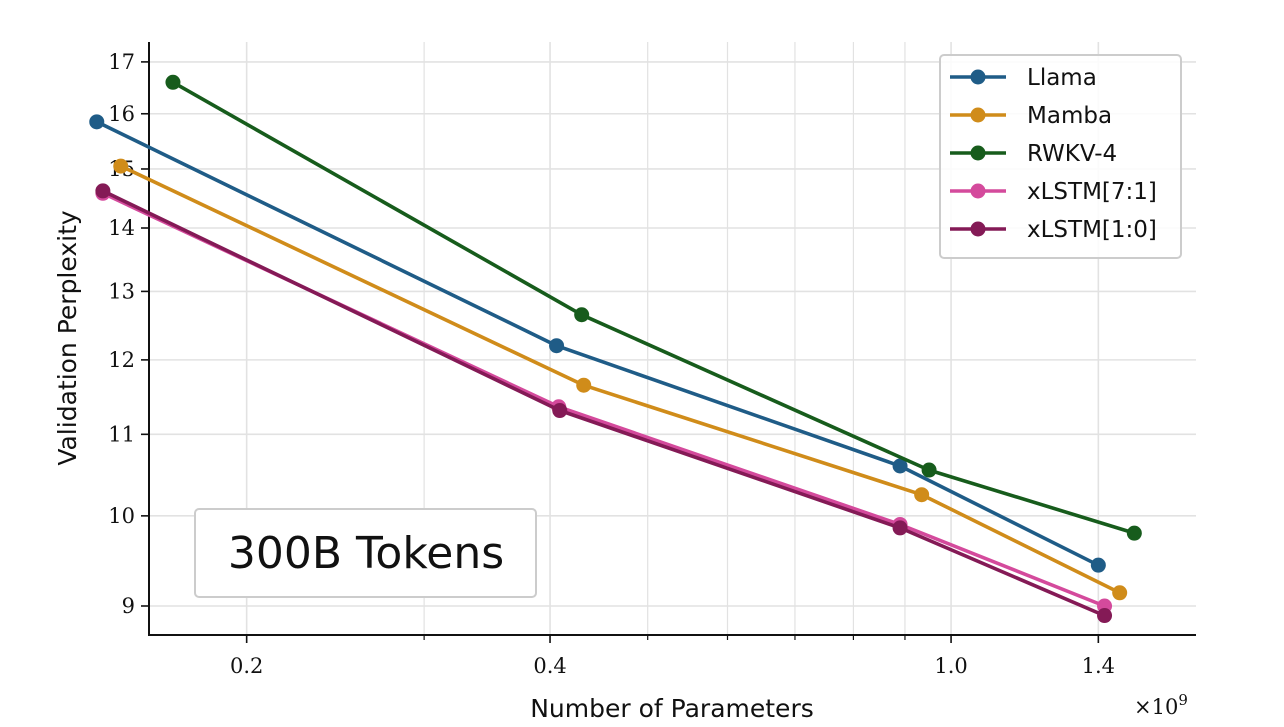 The height and width of the screenshot is (727, 1284). I want to click on legend: Llama Mamba RWKV-4 xLSTM[7:1] xLSTM[1:0], so click(1060, 156).